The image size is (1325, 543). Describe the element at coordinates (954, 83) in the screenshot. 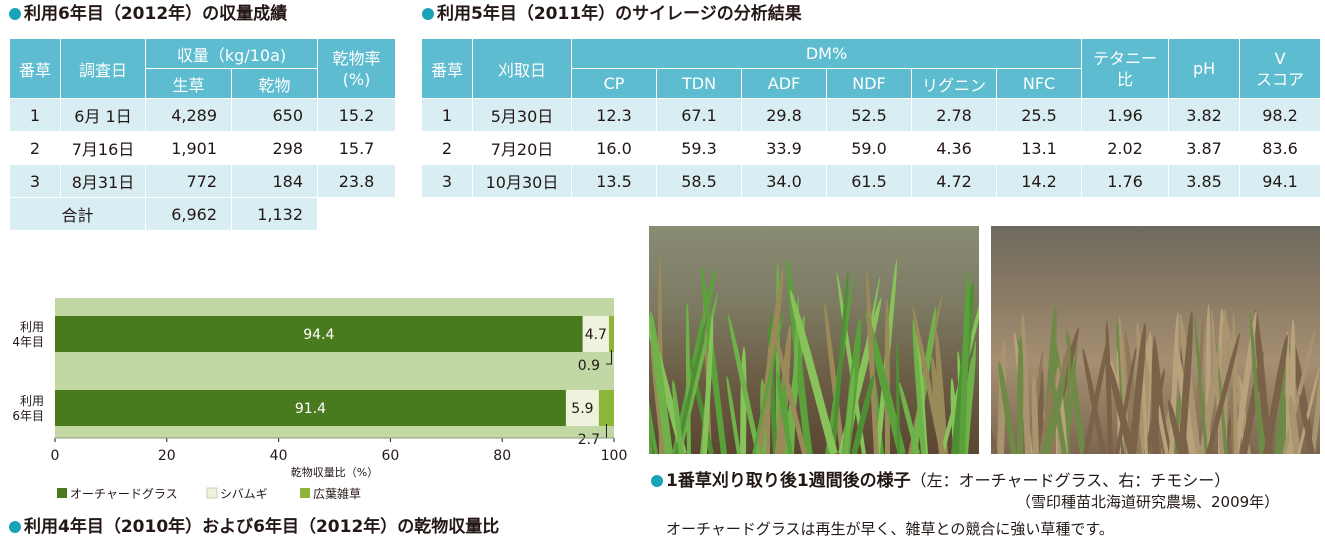

I see `silage-header-lignin: リグニン` at that location.